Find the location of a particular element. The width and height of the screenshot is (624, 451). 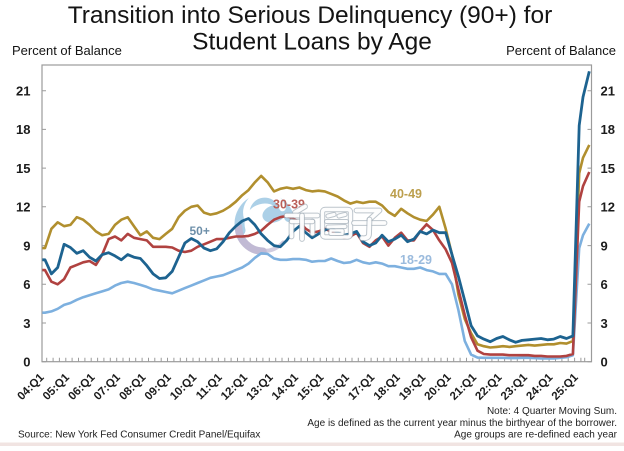

svg-text: 18-29 is located at coordinates (416, 260).